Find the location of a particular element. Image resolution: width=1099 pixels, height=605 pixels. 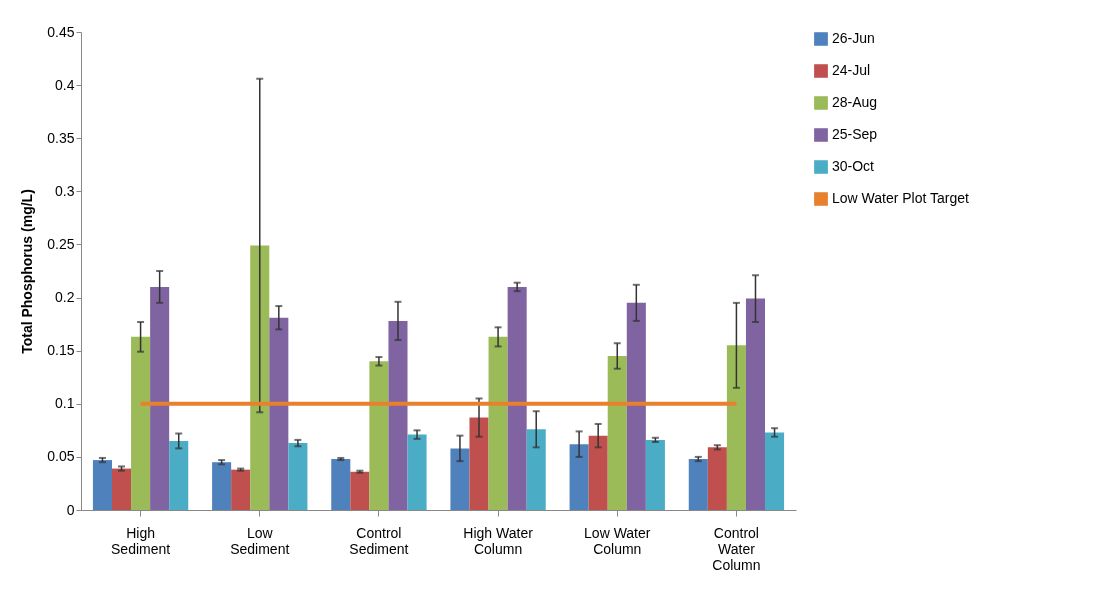

x-tick-label: High Sediment is located at coordinates (141, 540).